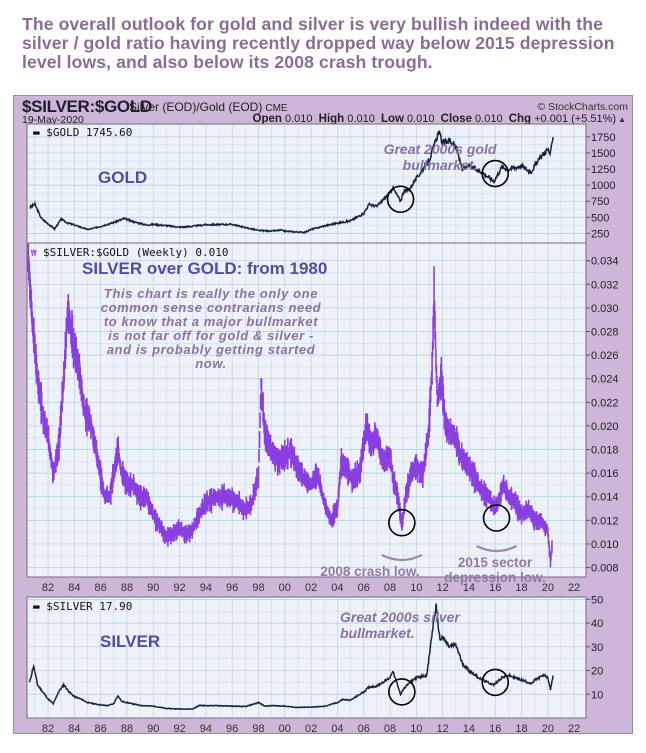  Describe the element at coordinates (597, 600) in the screenshot. I see `silver-ytick-label: 50` at that location.